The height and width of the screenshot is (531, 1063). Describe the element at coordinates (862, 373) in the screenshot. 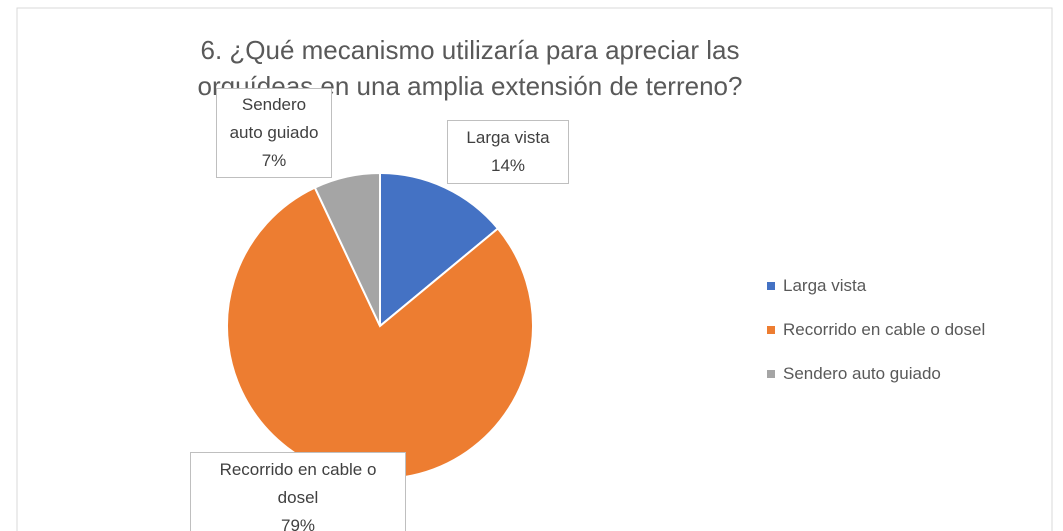

I see `legend-label: Sendero auto guiado` at that location.